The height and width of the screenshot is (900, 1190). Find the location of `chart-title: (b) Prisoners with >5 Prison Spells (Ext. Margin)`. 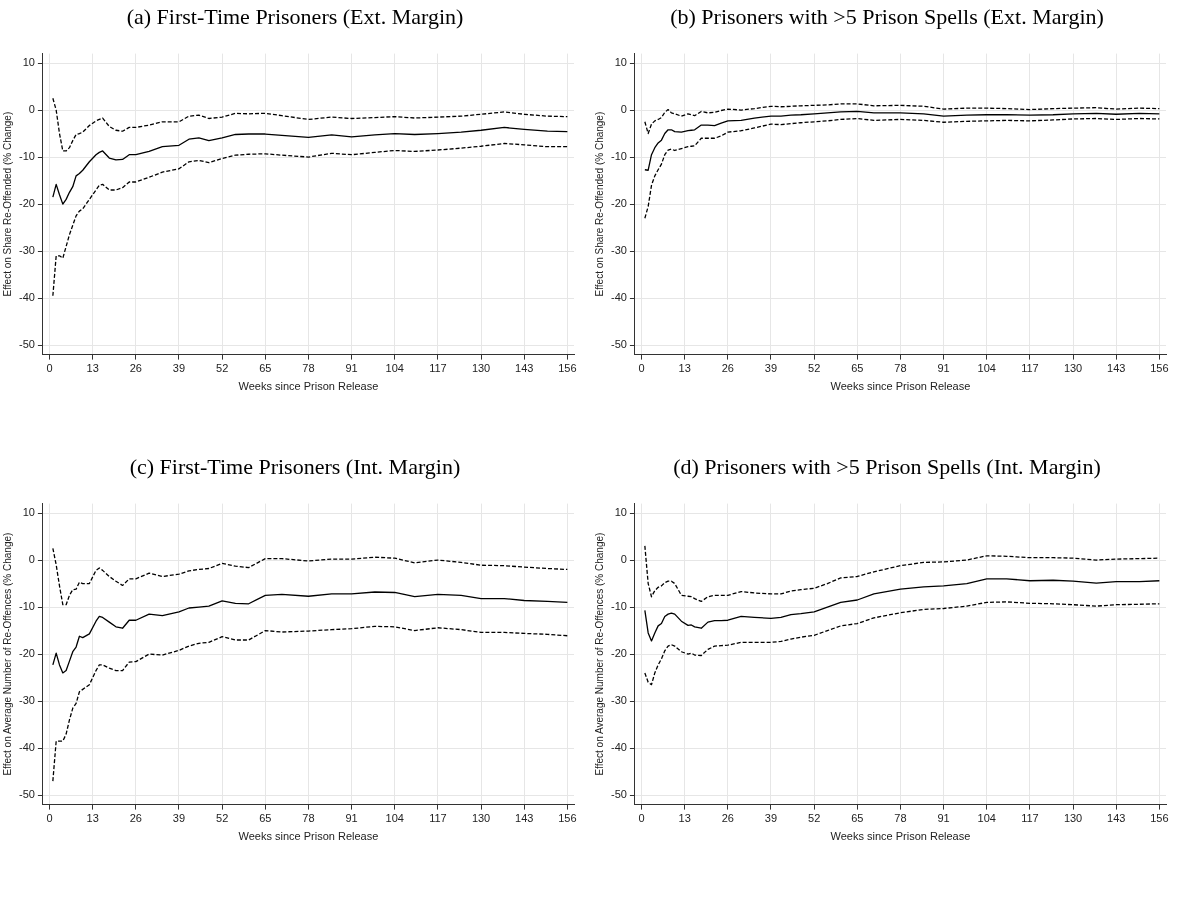

chart-title: (b) Prisoners with >5 Prison Spells (Ext. Margin) is located at coordinates (887, 17).